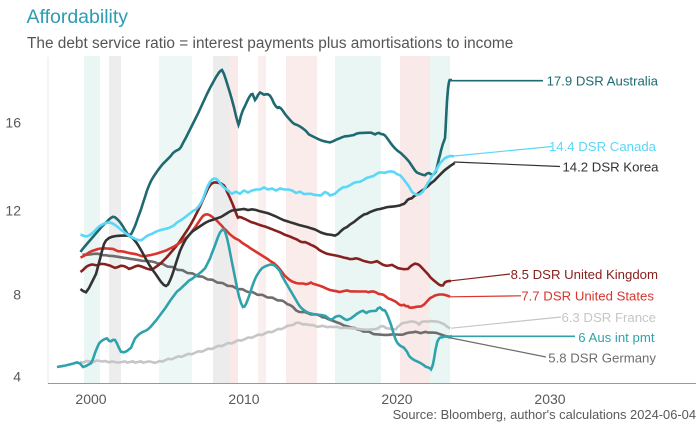  Describe the element at coordinates (549, 399) in the screenshot. I see `svg-text: 2030` at that location.